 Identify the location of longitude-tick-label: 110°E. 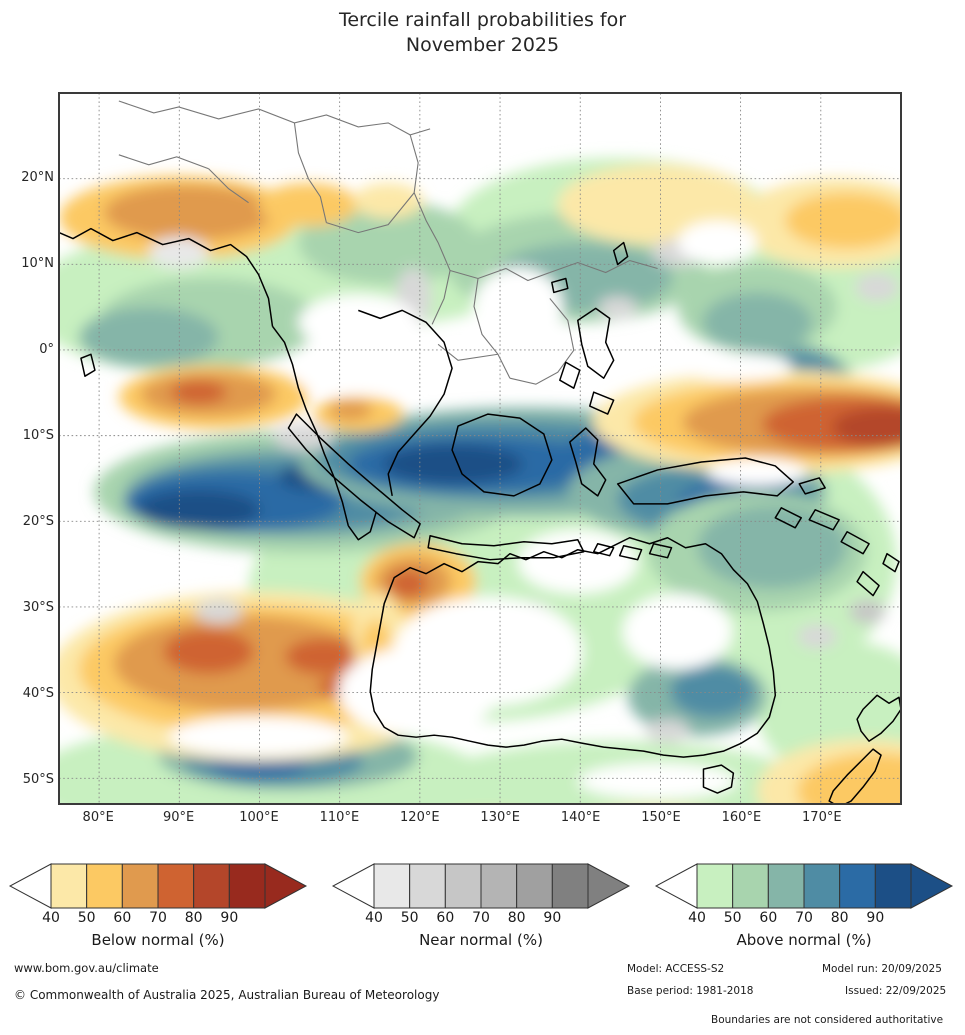
(339, 817).